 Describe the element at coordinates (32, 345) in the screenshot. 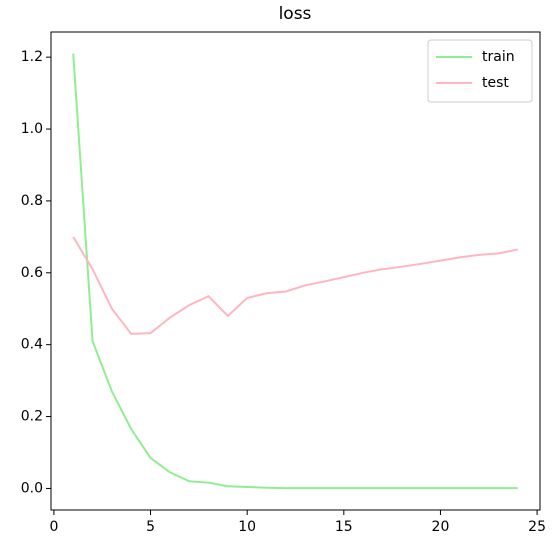

I see `y-tick-label: 0.4` at that location.